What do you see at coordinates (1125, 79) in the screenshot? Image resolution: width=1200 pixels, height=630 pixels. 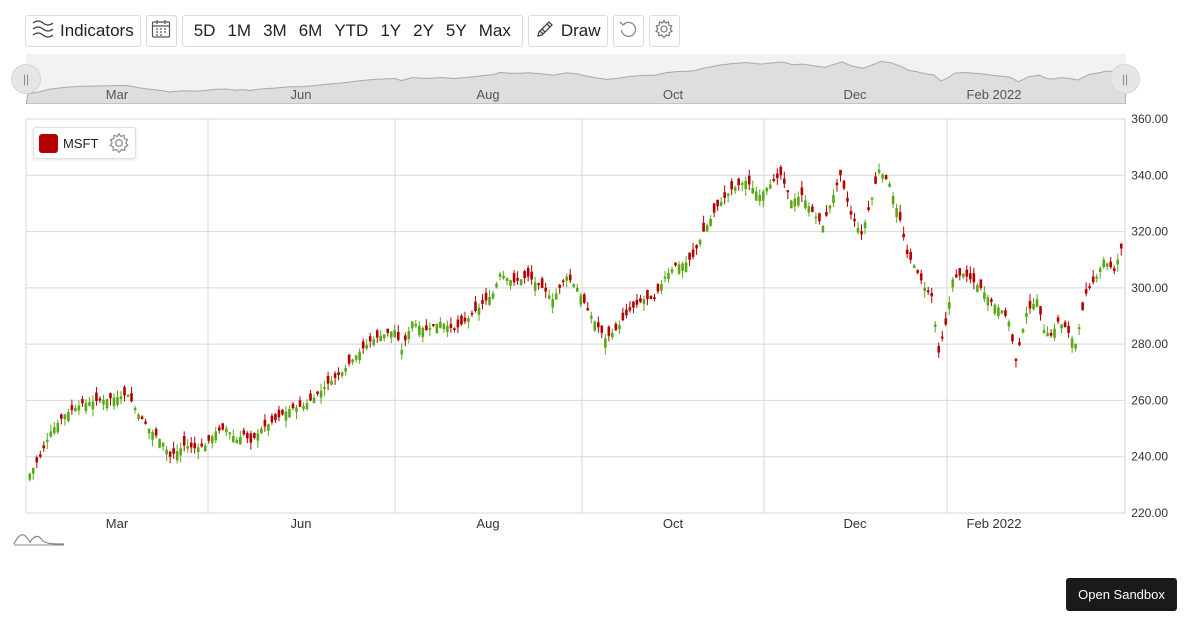 I see `navigator-right-handle: ||` at bounding box center [1125, 79].